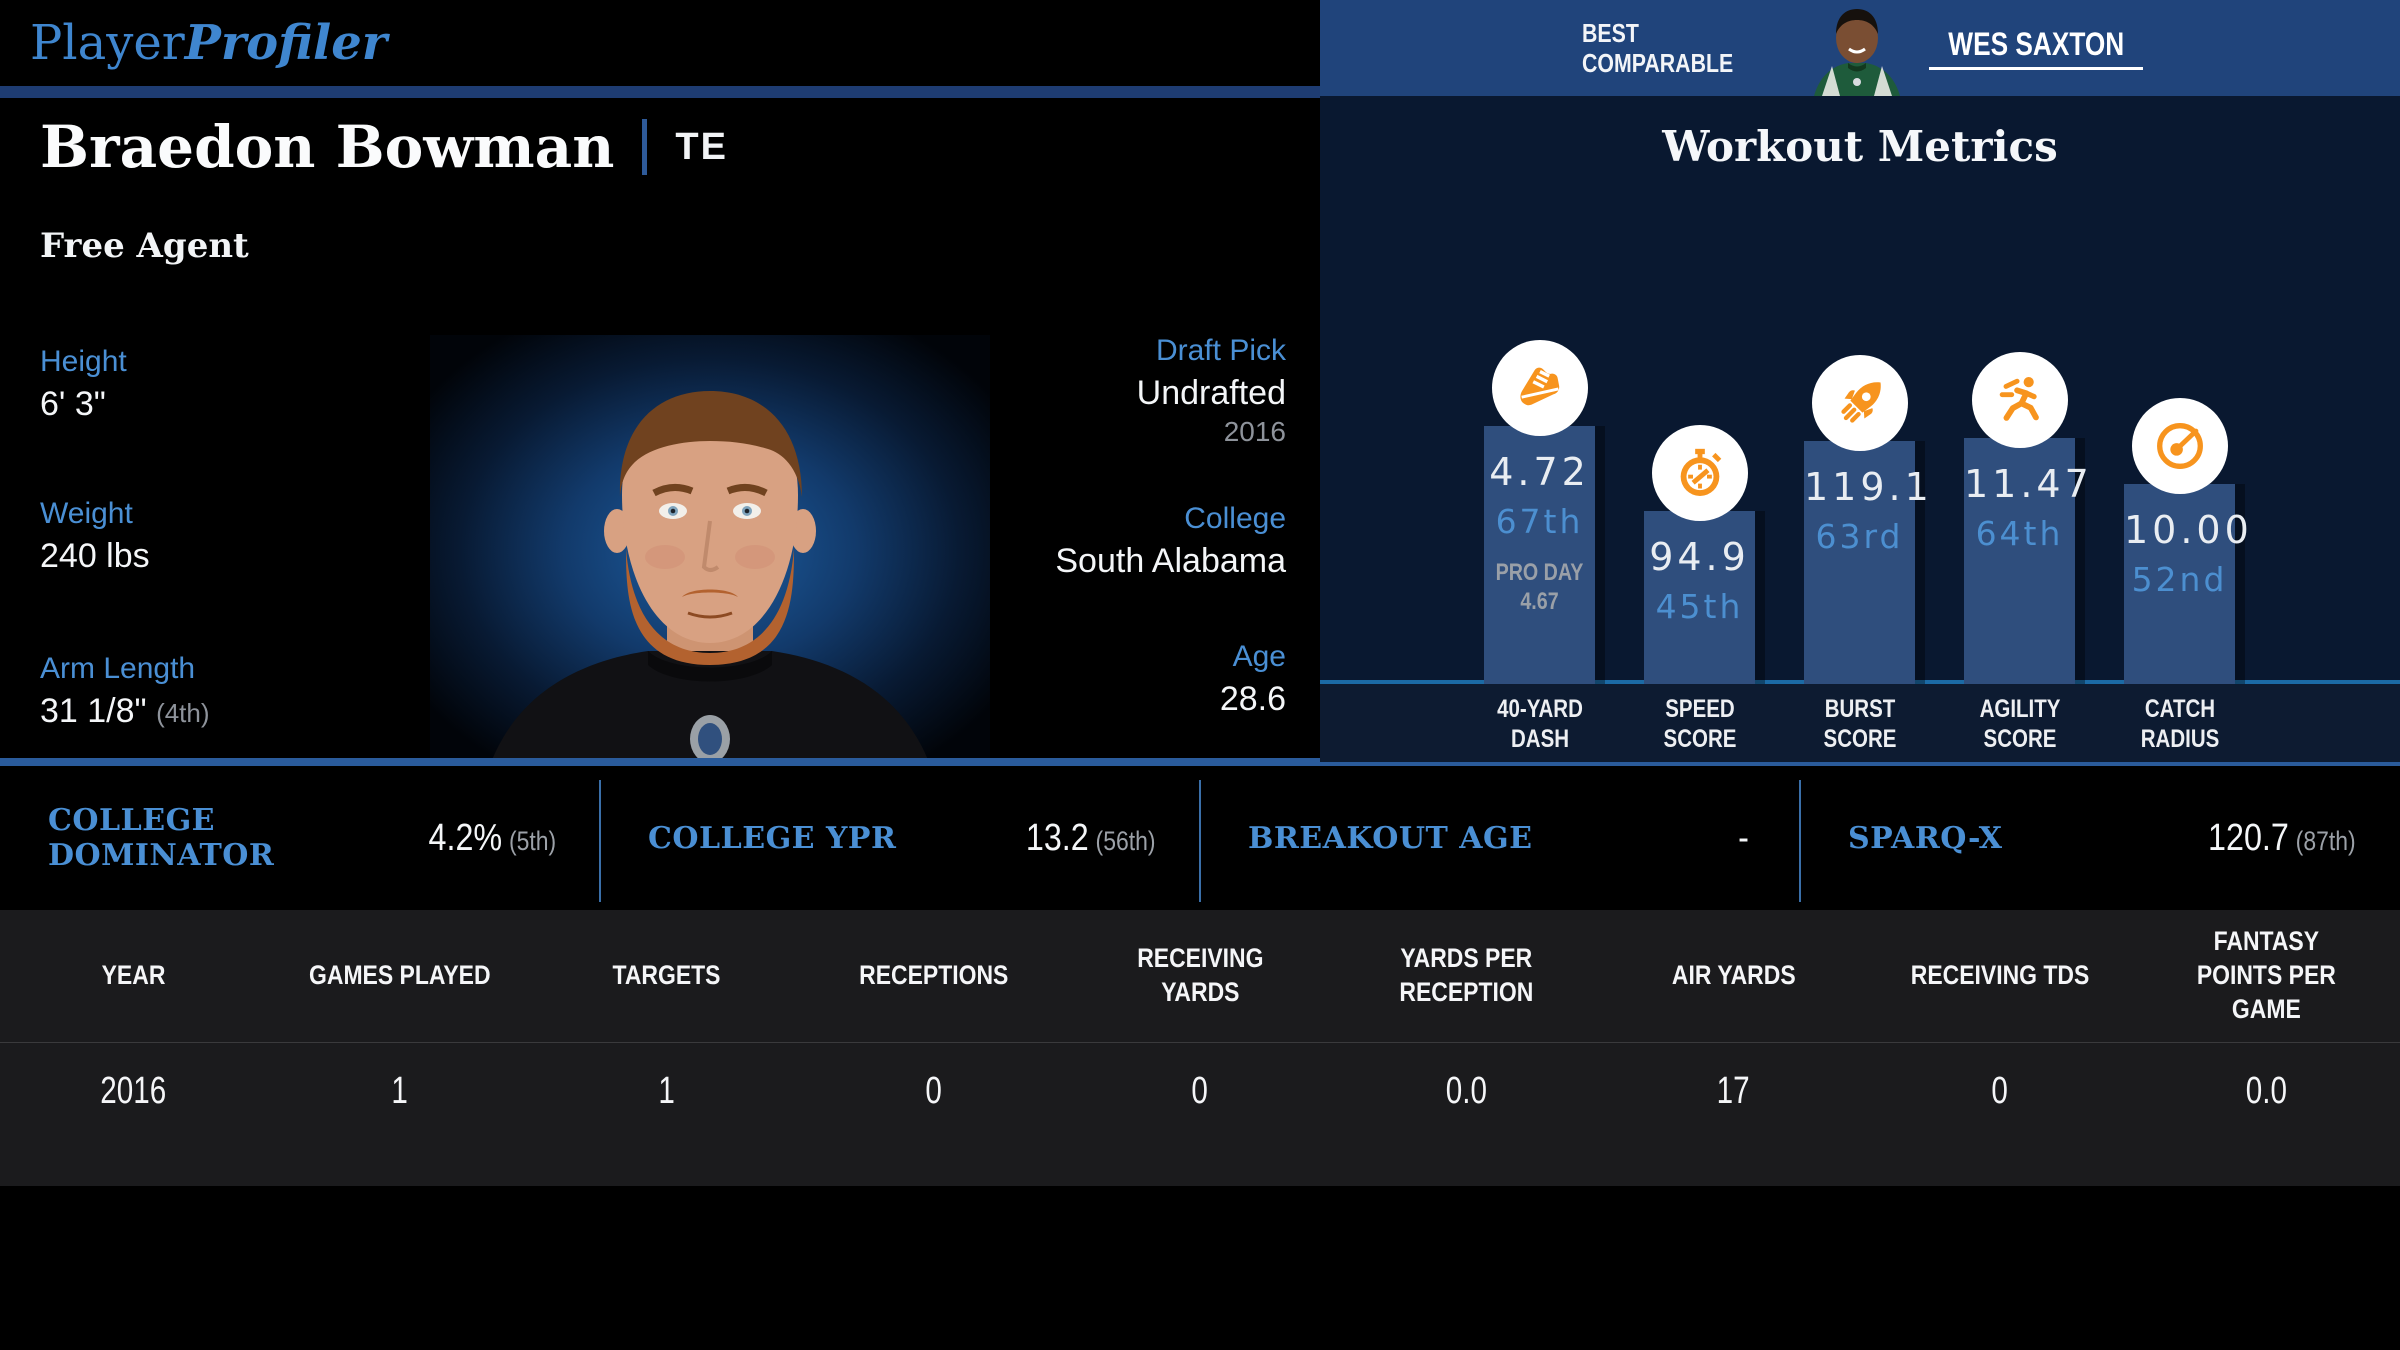 This screenshot has width=2400, height=1350. Describe the element at coordinates (710, 550) in the screenshot. I see `player-photo` at that location.